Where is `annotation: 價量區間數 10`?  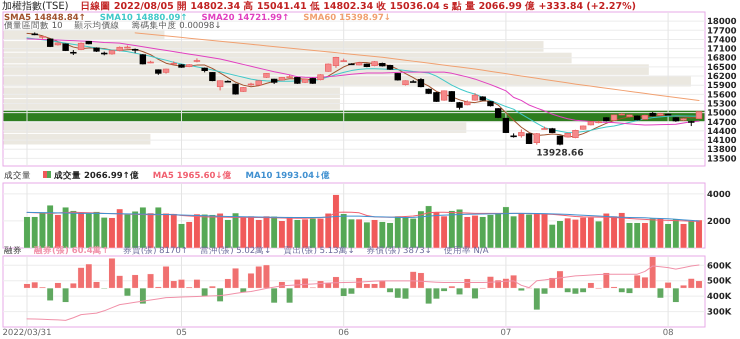
annotation: 價量區間數 10 is located at coordinates (33, 25).